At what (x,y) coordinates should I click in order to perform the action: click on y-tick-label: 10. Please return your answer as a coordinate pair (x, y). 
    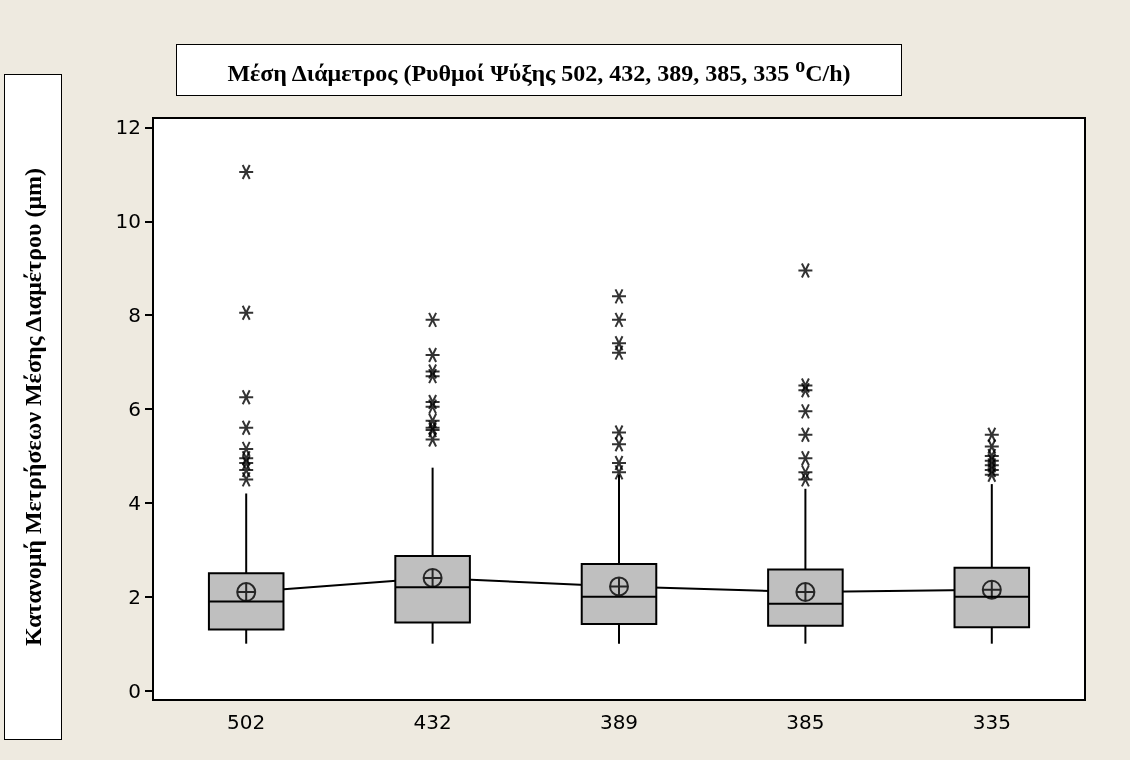
    Looking at the image, I should click on (128, 221).